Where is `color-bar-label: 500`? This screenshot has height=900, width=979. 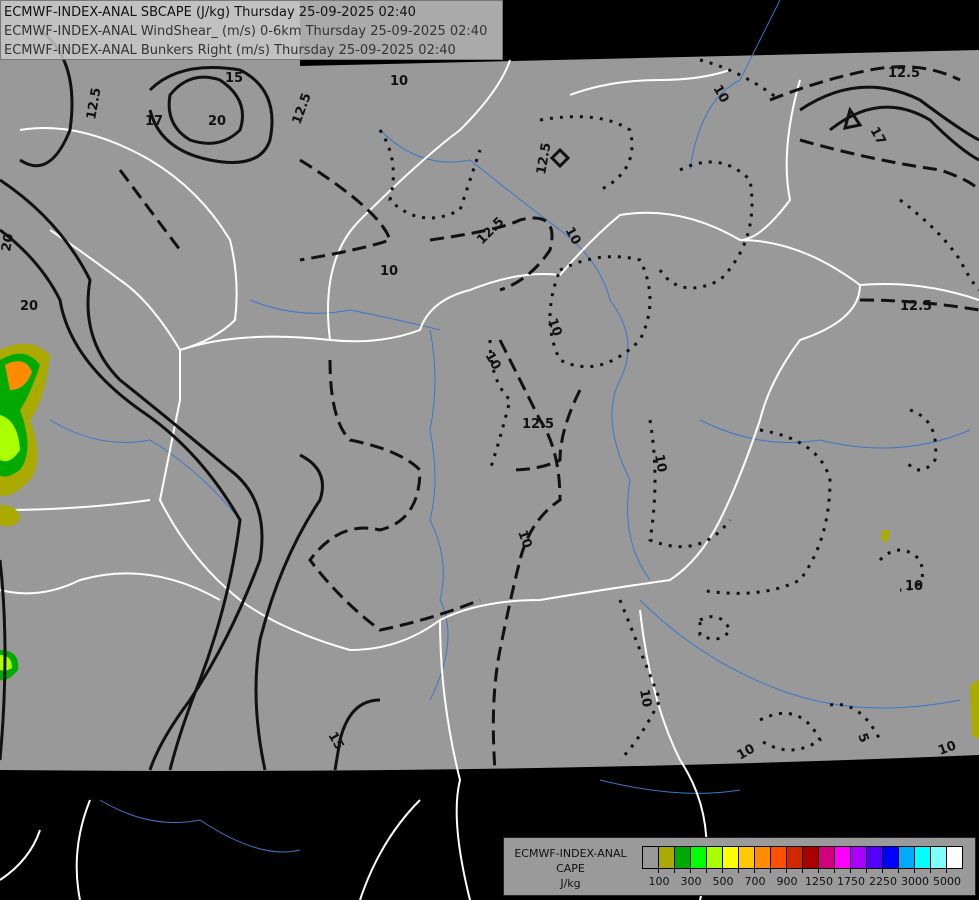 color-bar-label: 500 is located at coordinates (723, 881).